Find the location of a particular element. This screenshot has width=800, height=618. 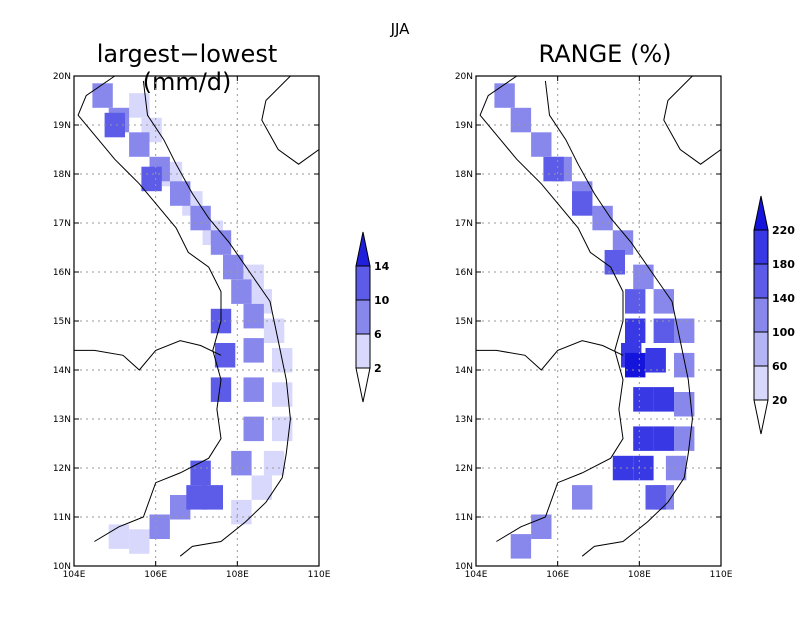

left-hainan-outline is located at coordinates (290, 120).